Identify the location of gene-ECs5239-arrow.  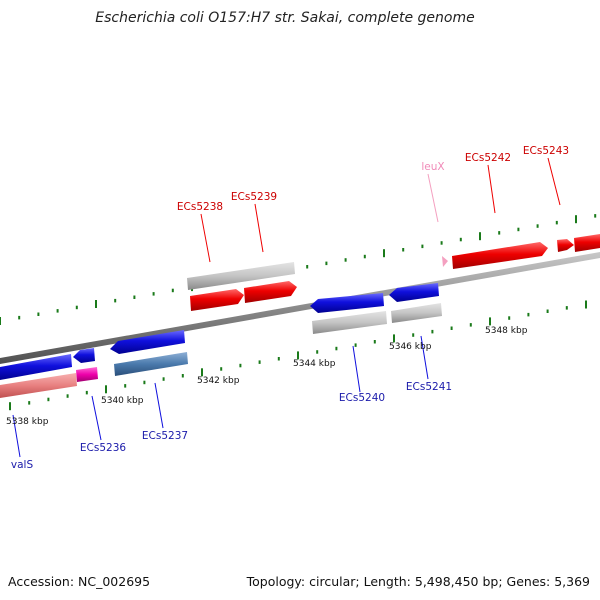
(270, 292).